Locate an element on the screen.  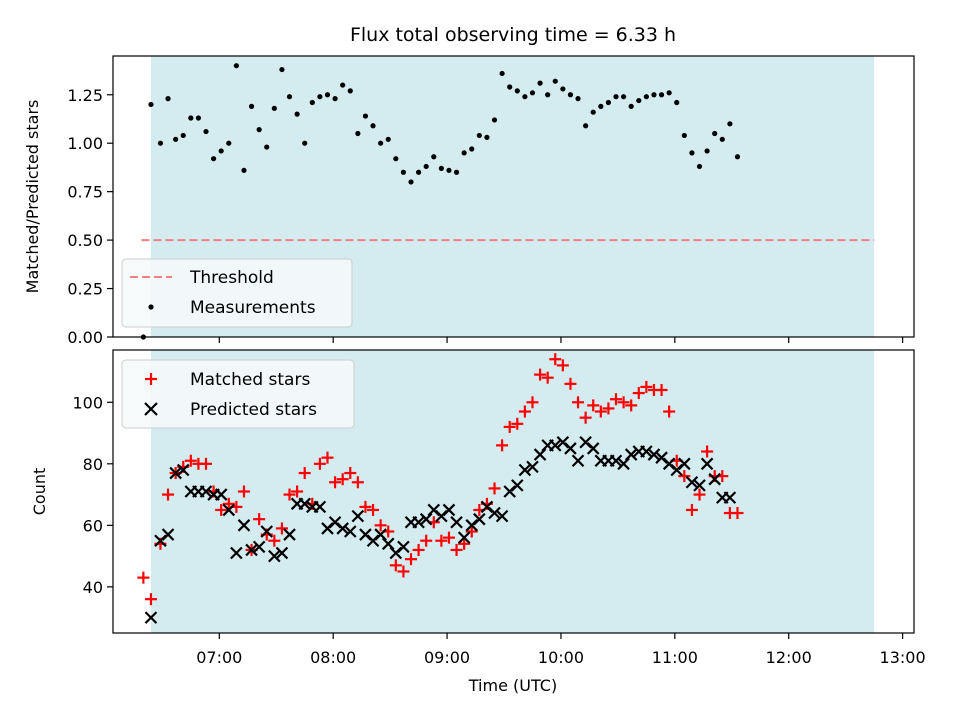
y-tick-label: 0.50 is located at coordinates (85, 240).